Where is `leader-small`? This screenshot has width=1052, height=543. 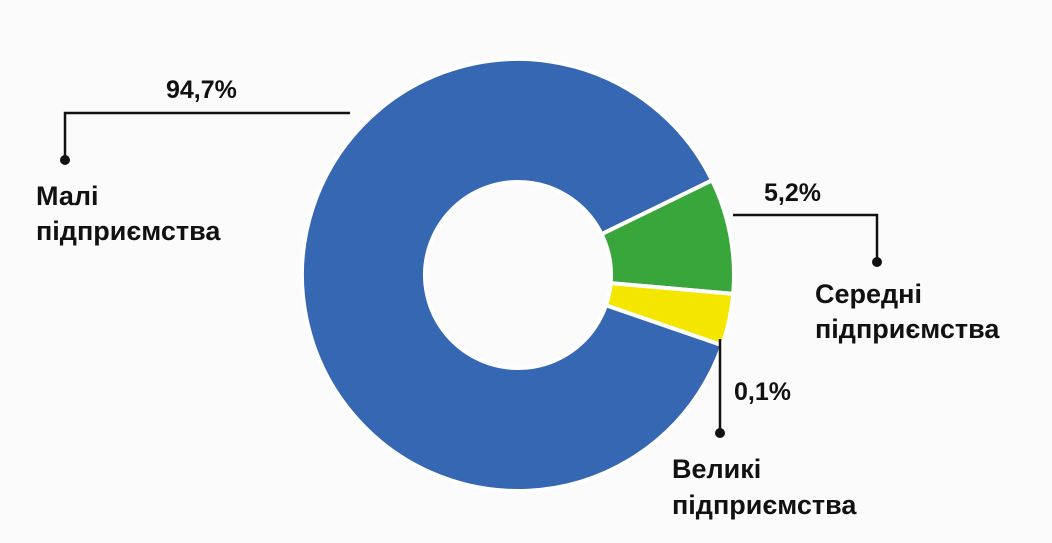 leader-small is located at coordinates (205, 138).